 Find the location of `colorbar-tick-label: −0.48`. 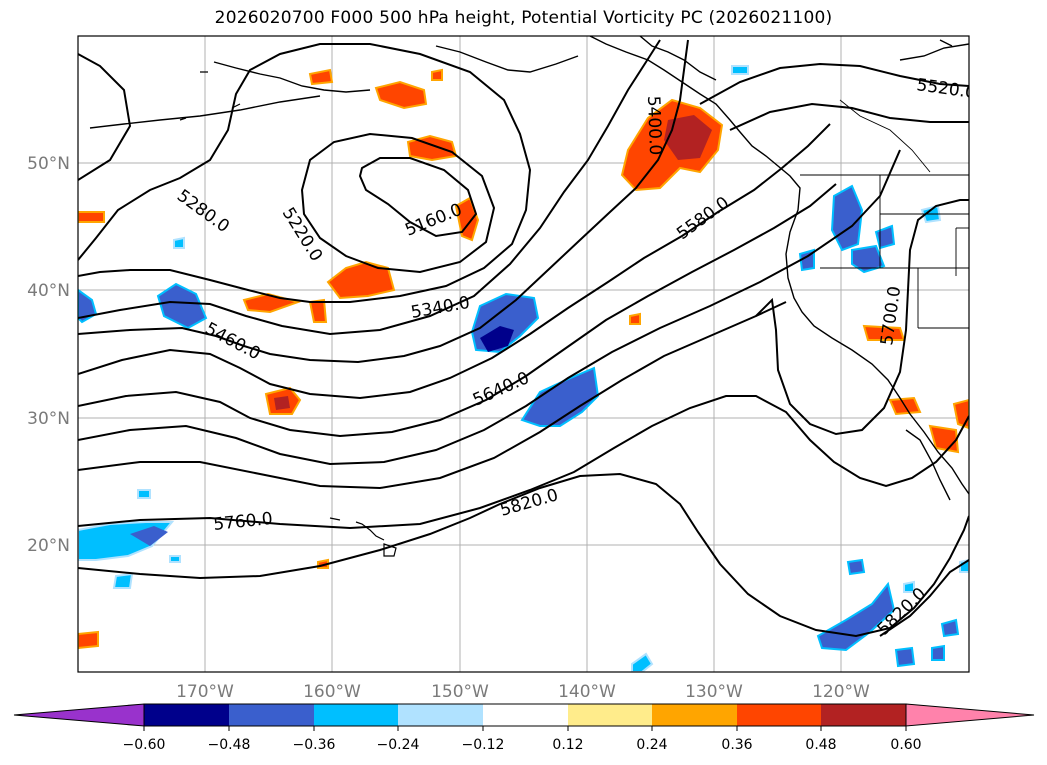

colorbar-tick-label: −0.48 is located at coordinates (229, 745).